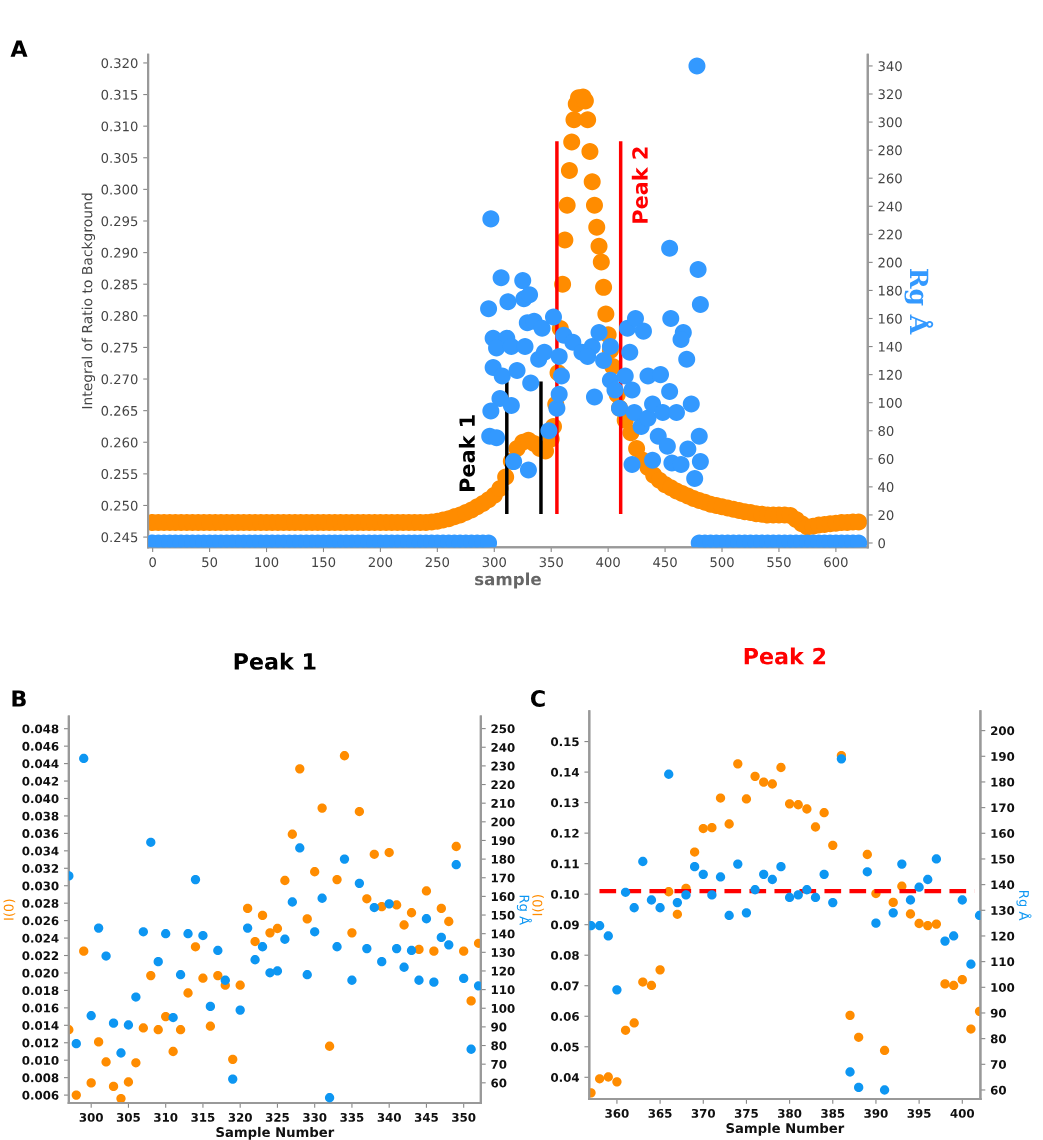 The width and height of the screenshot is (1043, 1140). I want to click on y2-tick-label: 90, so click(998, 1013).